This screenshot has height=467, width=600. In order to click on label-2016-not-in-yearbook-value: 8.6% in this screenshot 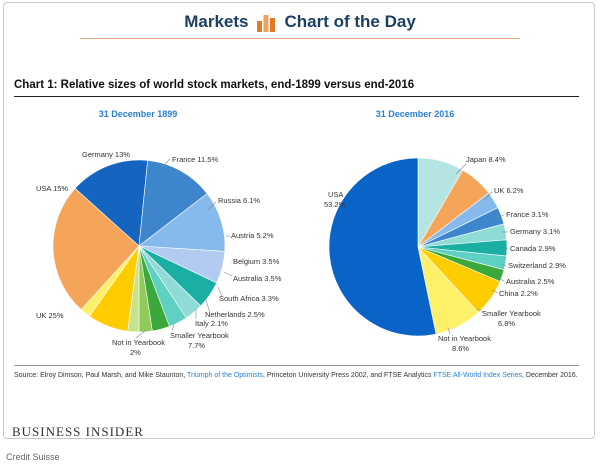, I will do `click(460, 348)`.